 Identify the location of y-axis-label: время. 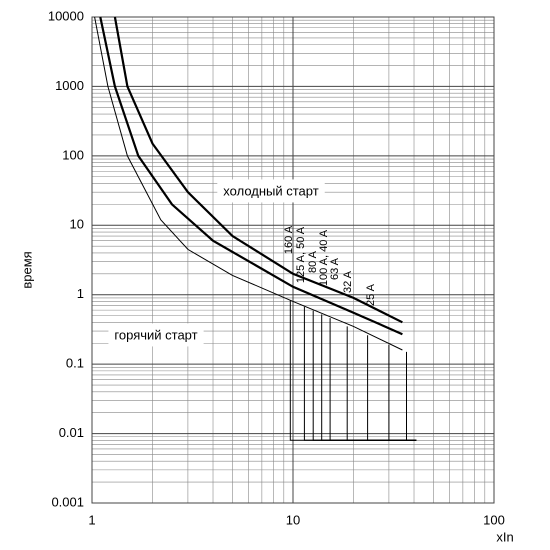
(26, 269).